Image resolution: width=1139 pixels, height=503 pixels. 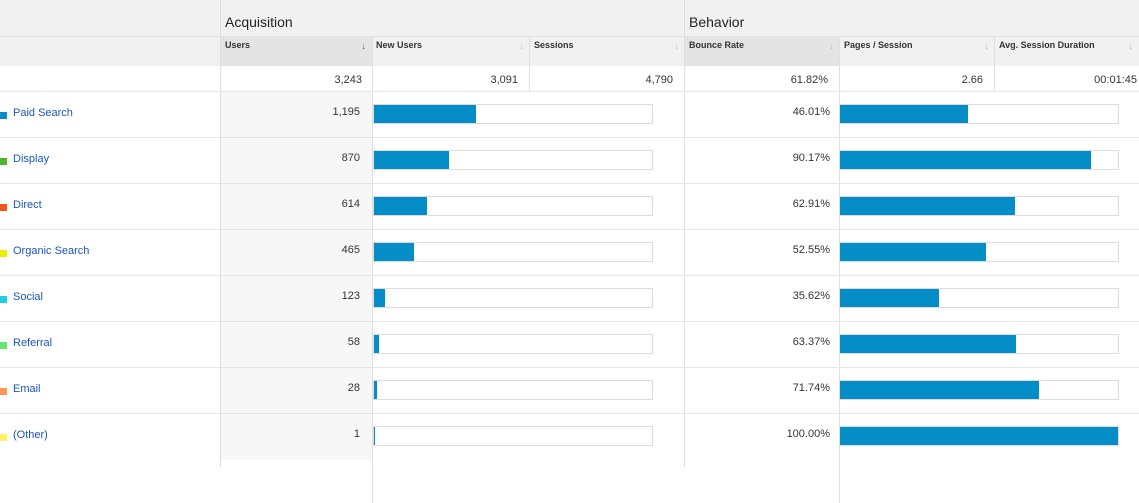 What do you see at coordinates (296, 253) in the screenshot?
I see `users-cell: 465` at bounding box center [296, 253].